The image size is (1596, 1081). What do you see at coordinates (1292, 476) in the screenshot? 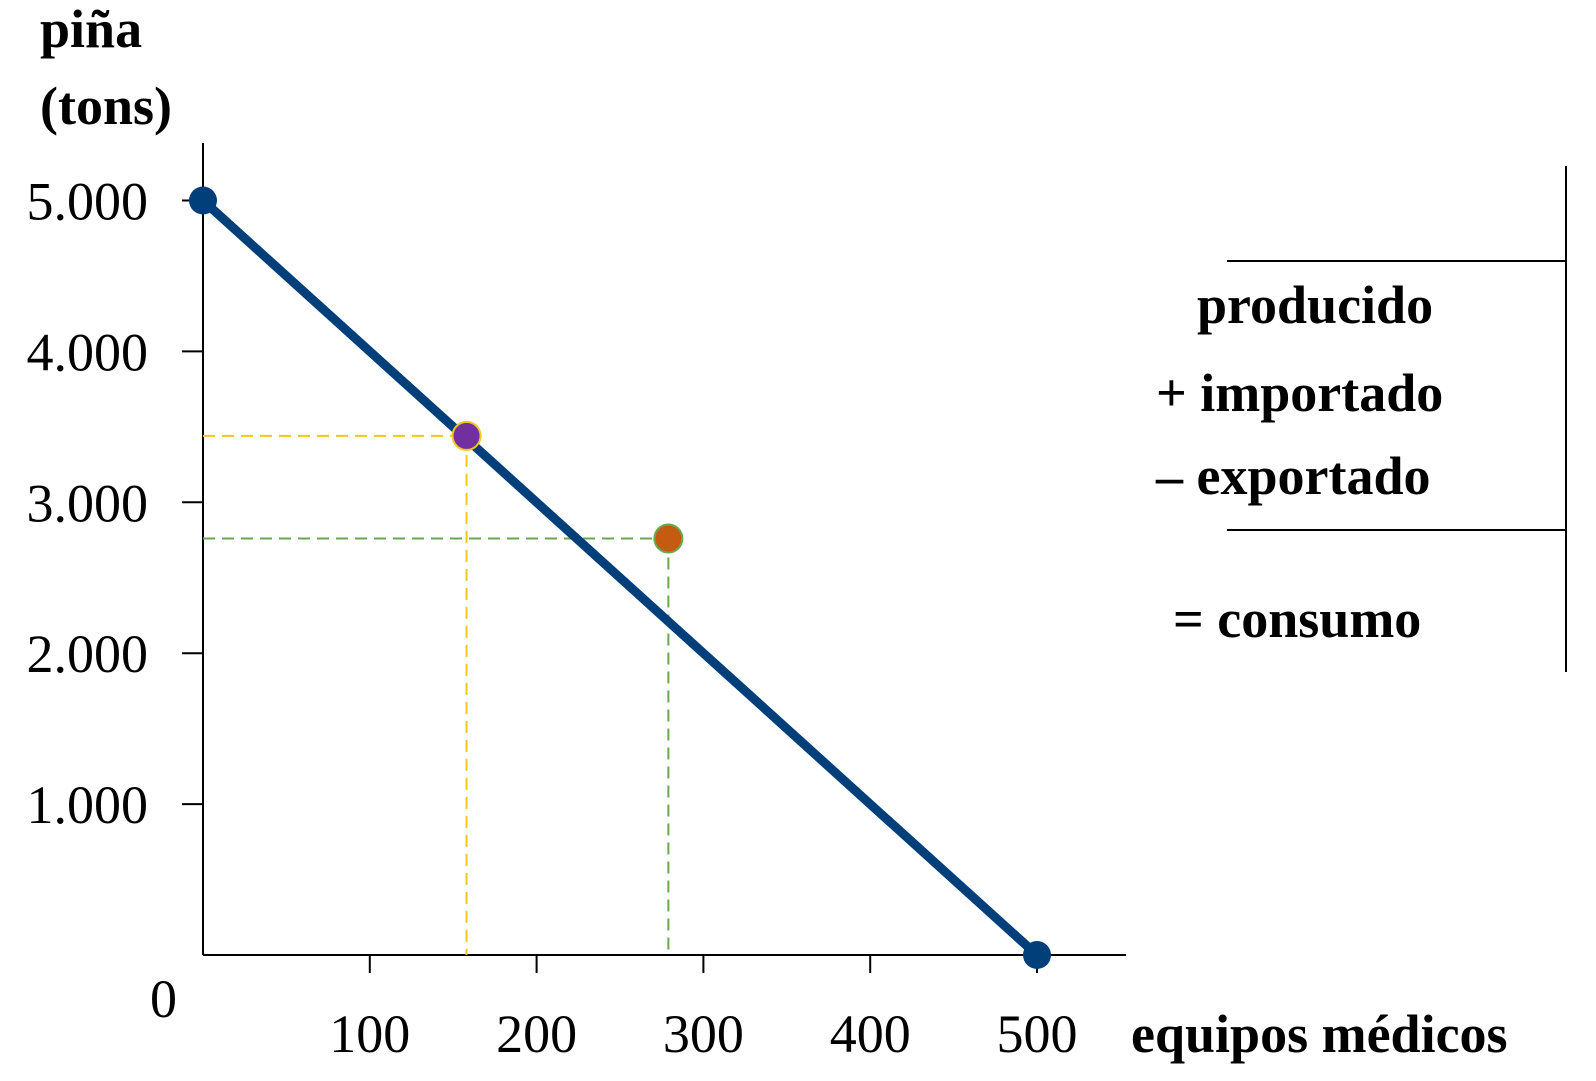
I see `legend-exportado: – exportado` at bounding box center [1292, 476].